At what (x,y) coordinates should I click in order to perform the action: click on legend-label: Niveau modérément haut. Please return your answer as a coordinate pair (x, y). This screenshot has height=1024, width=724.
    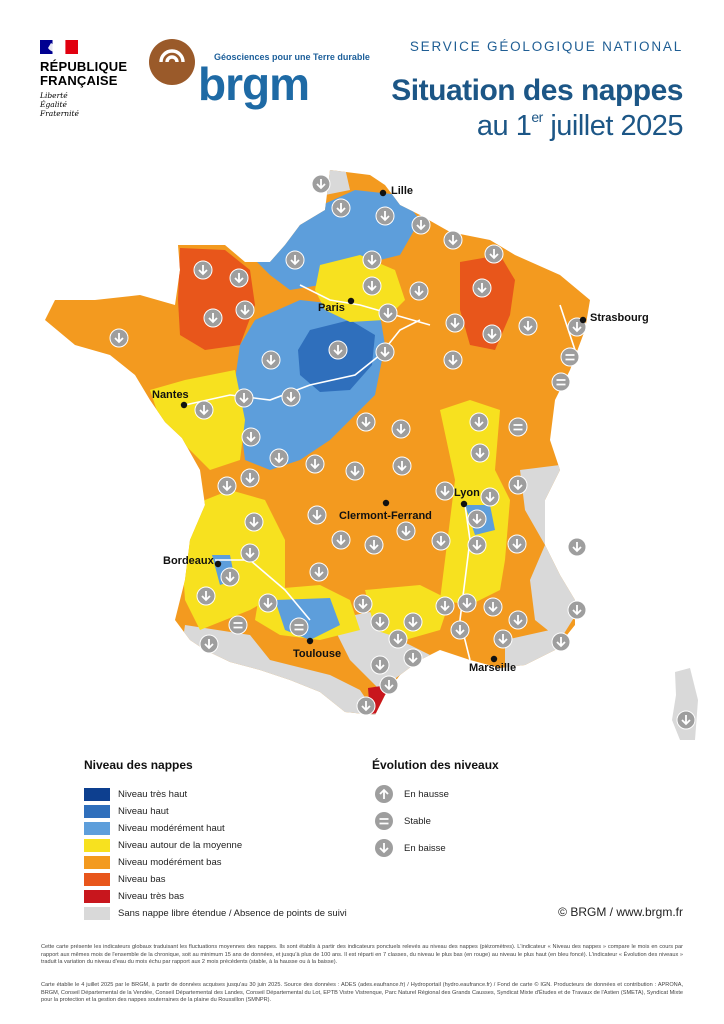
    Looking at the image, I should click on (171, 828).